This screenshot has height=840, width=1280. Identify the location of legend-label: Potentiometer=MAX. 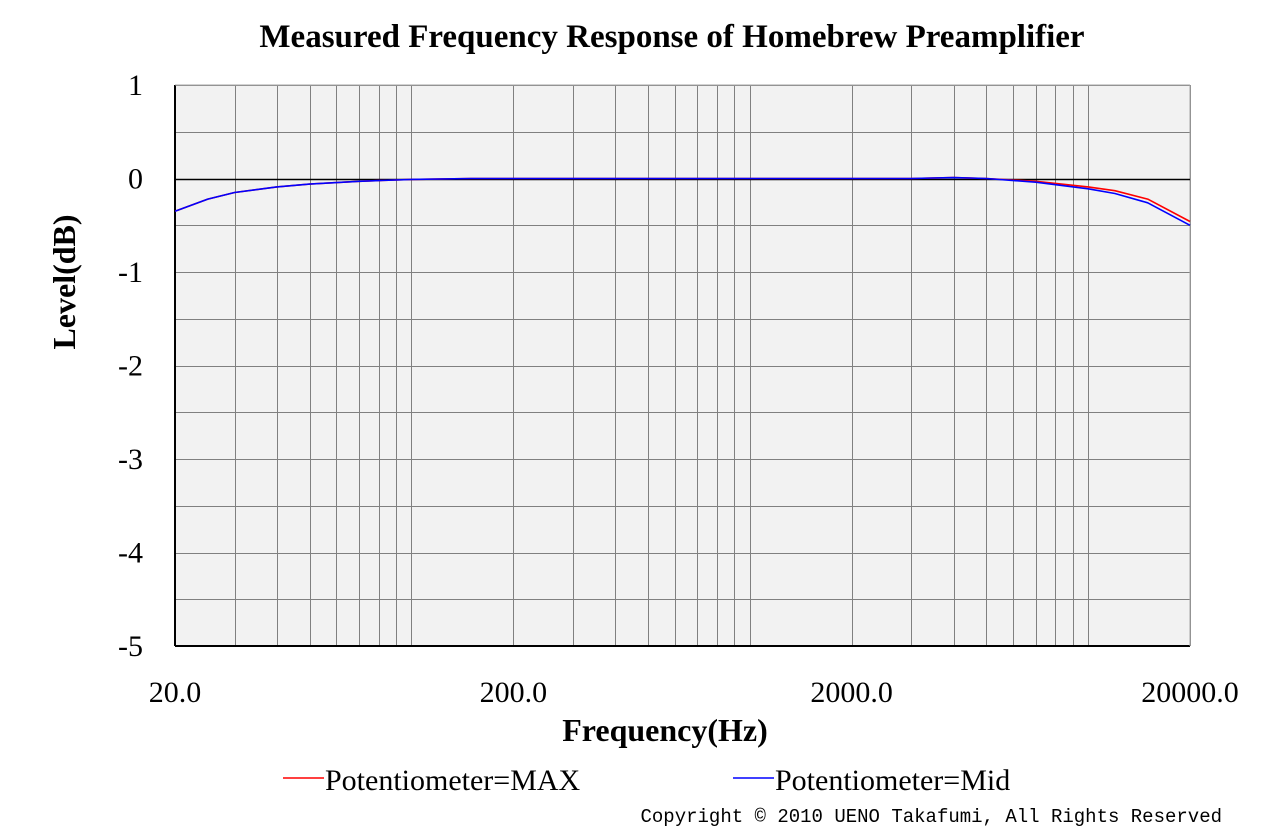
(453, 780).